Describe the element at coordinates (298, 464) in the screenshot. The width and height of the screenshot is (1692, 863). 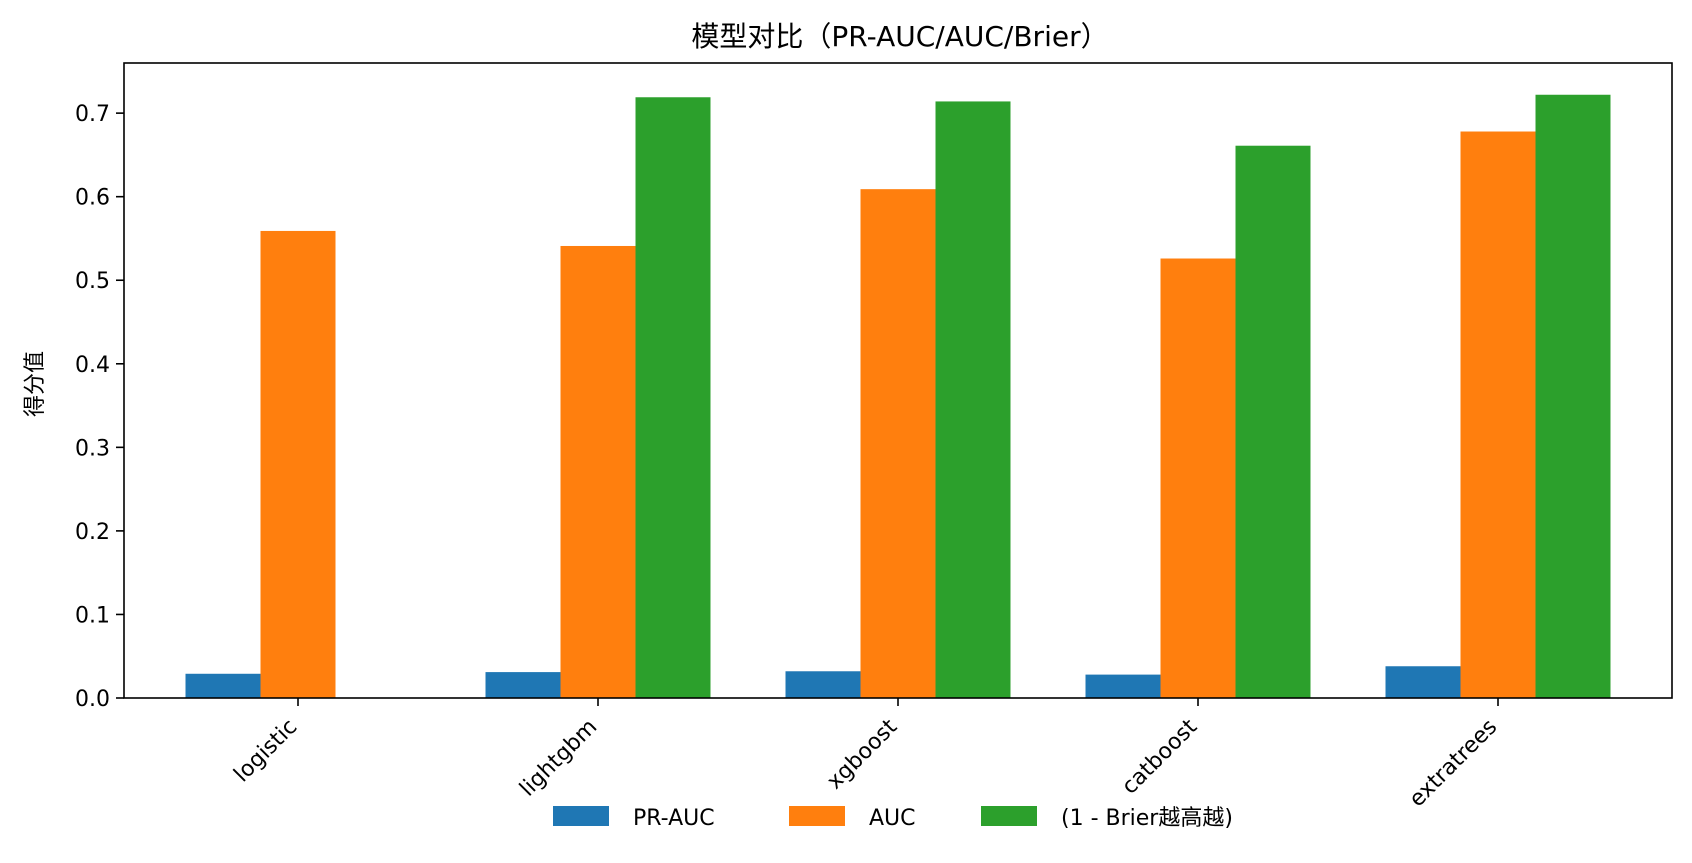
I see `bar-AUC-logistic` at that location.